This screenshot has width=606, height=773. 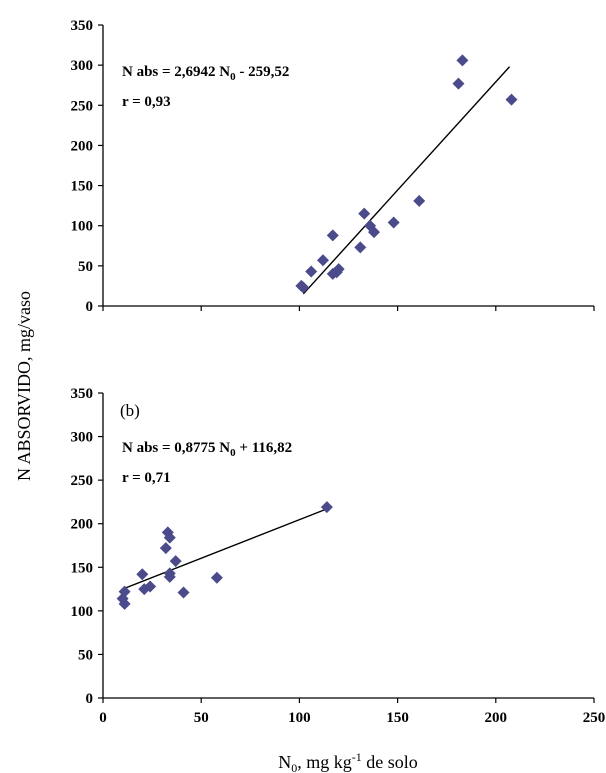 What do you see at coordinates (85, 655) in the screenshot?
I see `panel-b-y-tick-label: 50` at bounding box center [85, 655].